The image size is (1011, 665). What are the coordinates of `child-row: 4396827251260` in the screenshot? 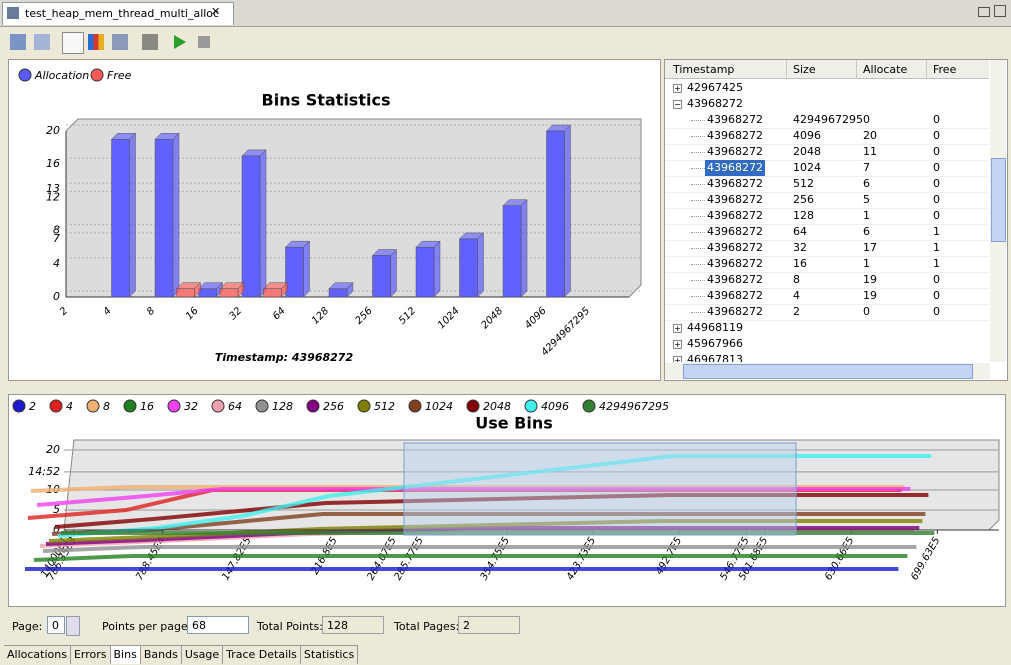 It's located at (827, 184).